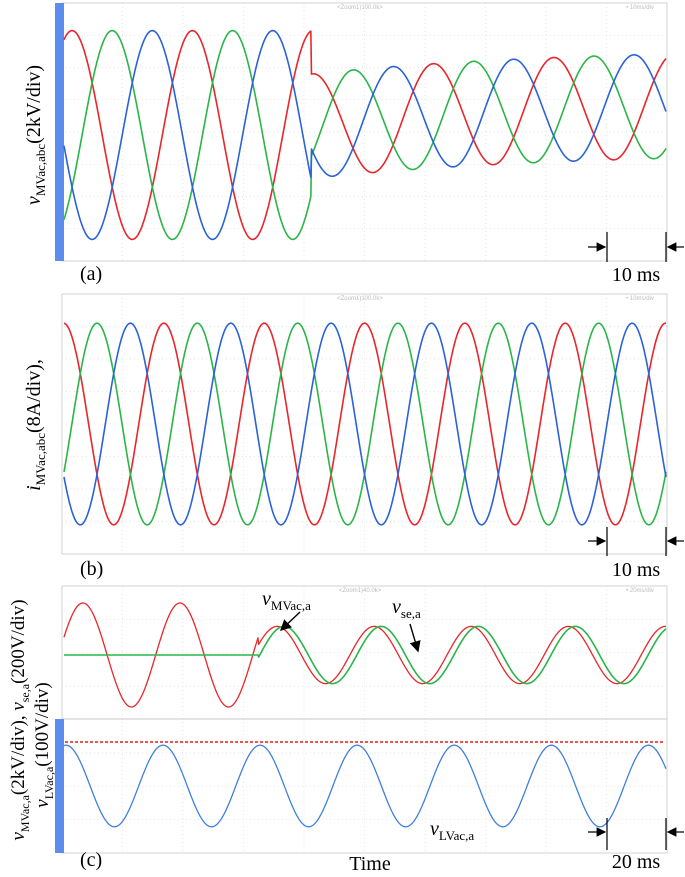 The width and height of the screenshot is (685, 877). Describe the element at coordinates (286, 600) in the screenshot. I see `annotation-vmvac-a: vMVac,a` at that location.